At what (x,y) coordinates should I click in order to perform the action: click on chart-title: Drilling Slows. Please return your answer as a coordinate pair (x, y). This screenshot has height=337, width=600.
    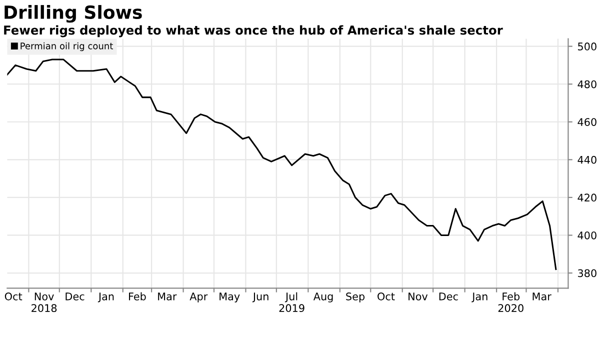
    Looking at the image, I should click on (73, 14).